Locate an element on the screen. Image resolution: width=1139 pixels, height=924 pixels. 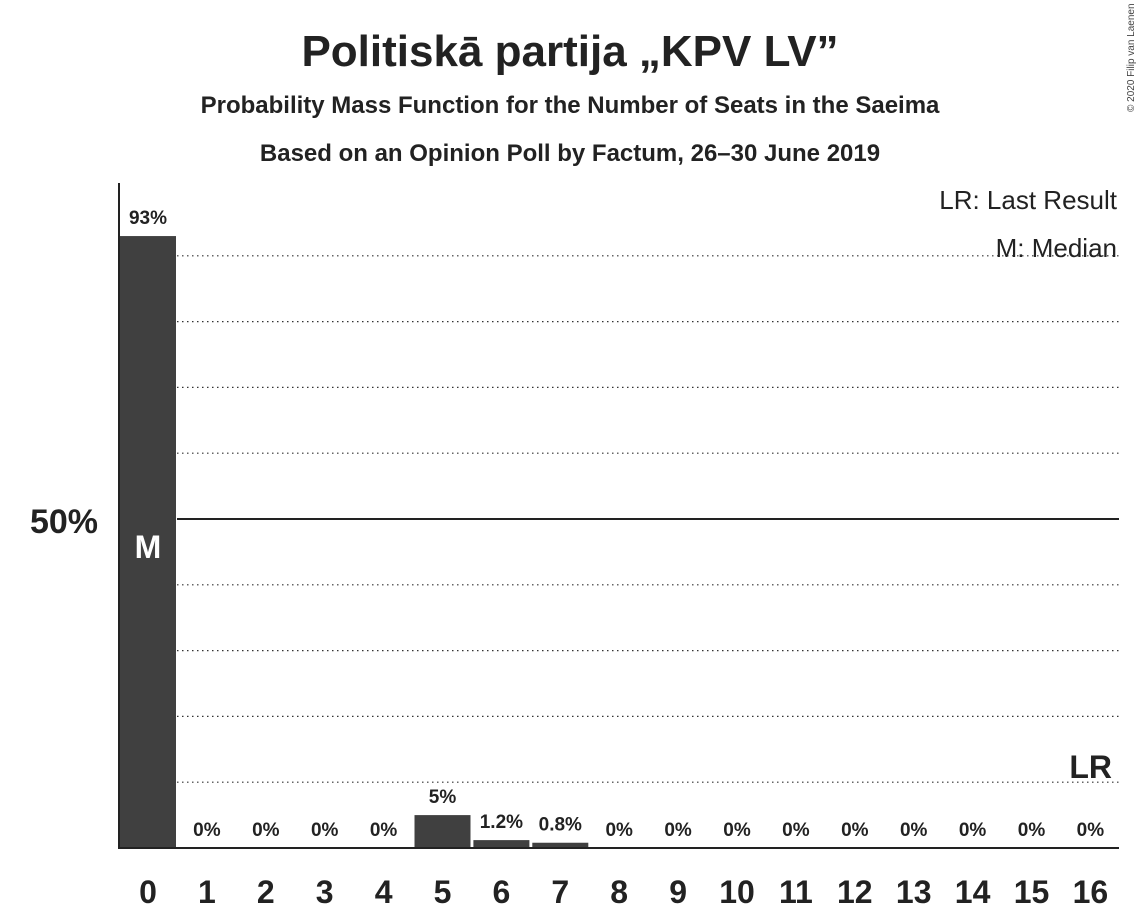
bar-label-13: 0% is located at coordinates (914, 830).